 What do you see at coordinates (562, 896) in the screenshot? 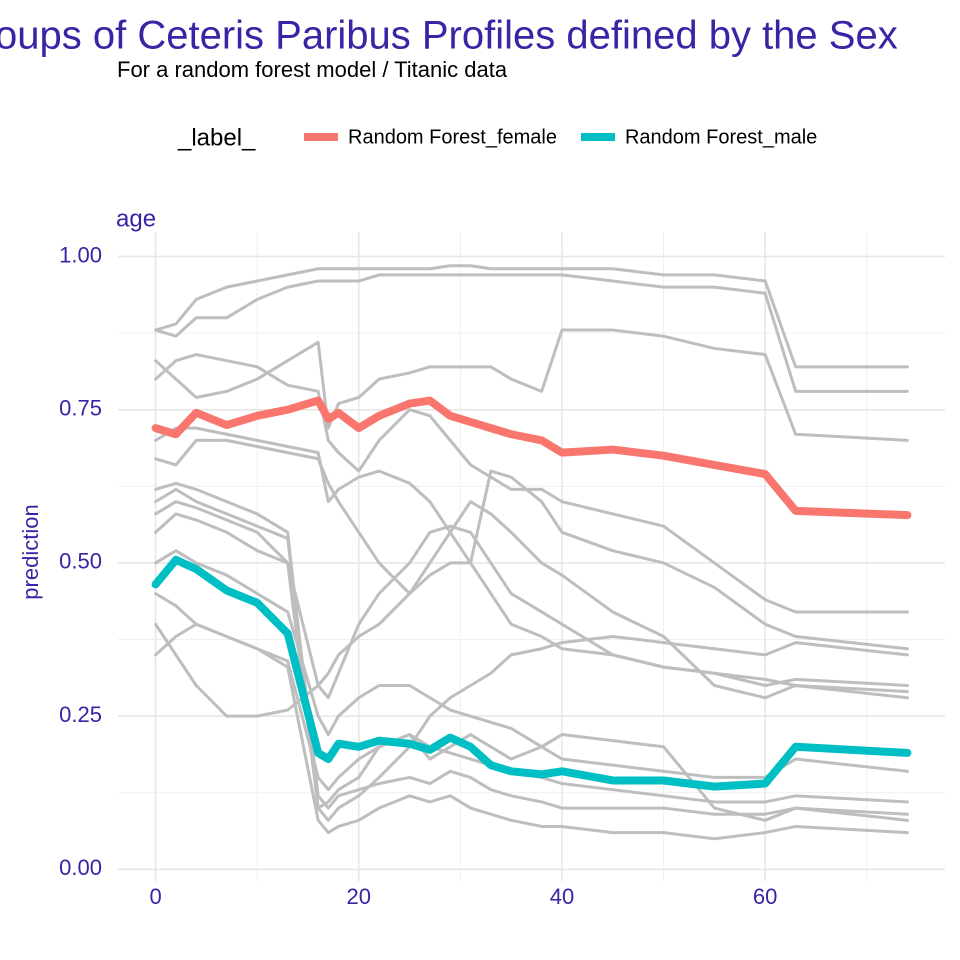
I see `x-tick-label: 40` at bounding box center [562, 896].